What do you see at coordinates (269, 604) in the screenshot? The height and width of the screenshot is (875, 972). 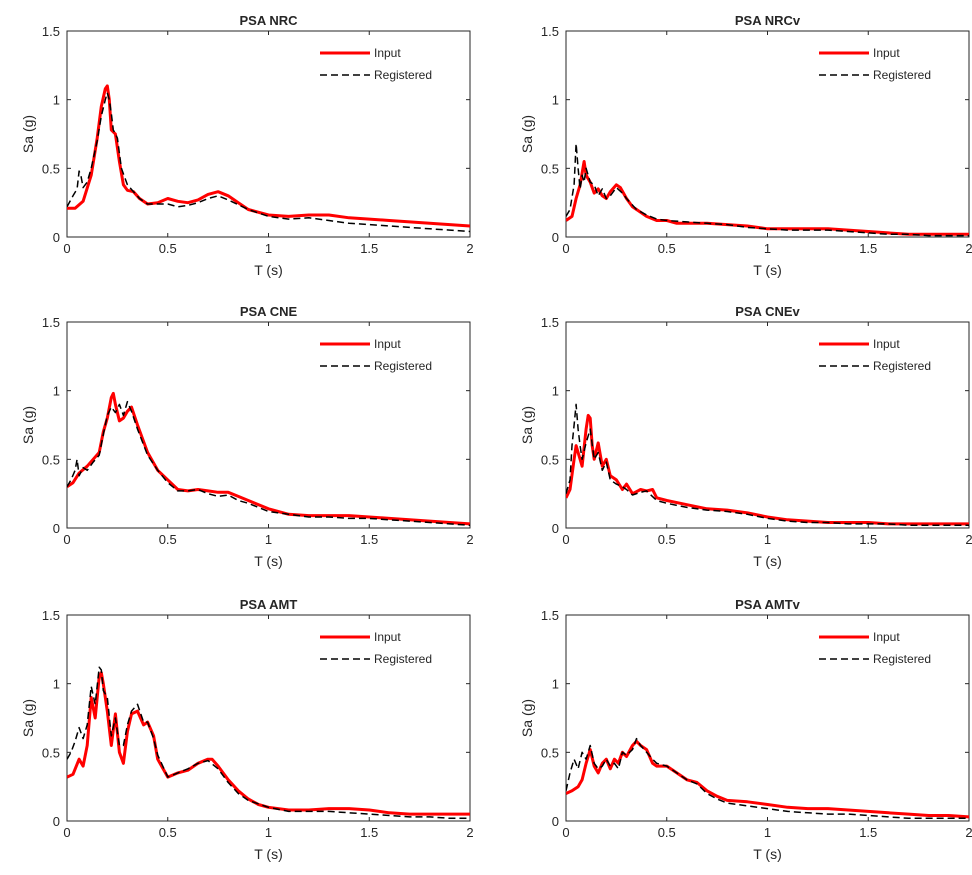 I see `chart-title: PSA AMT` at bounding box center [269, 604].